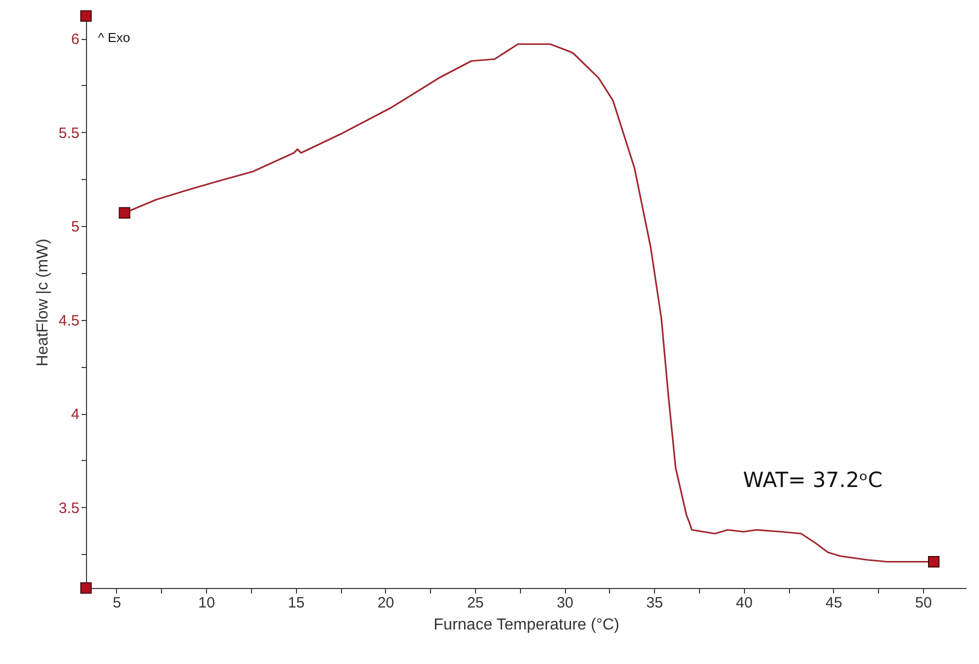 Image resolution: width=979 pixels, height=664 pixels. What do you see at coordinates (75, 415) in the screenshot?
I see `y-tick-label: 4` at bounding box center [75, 415].